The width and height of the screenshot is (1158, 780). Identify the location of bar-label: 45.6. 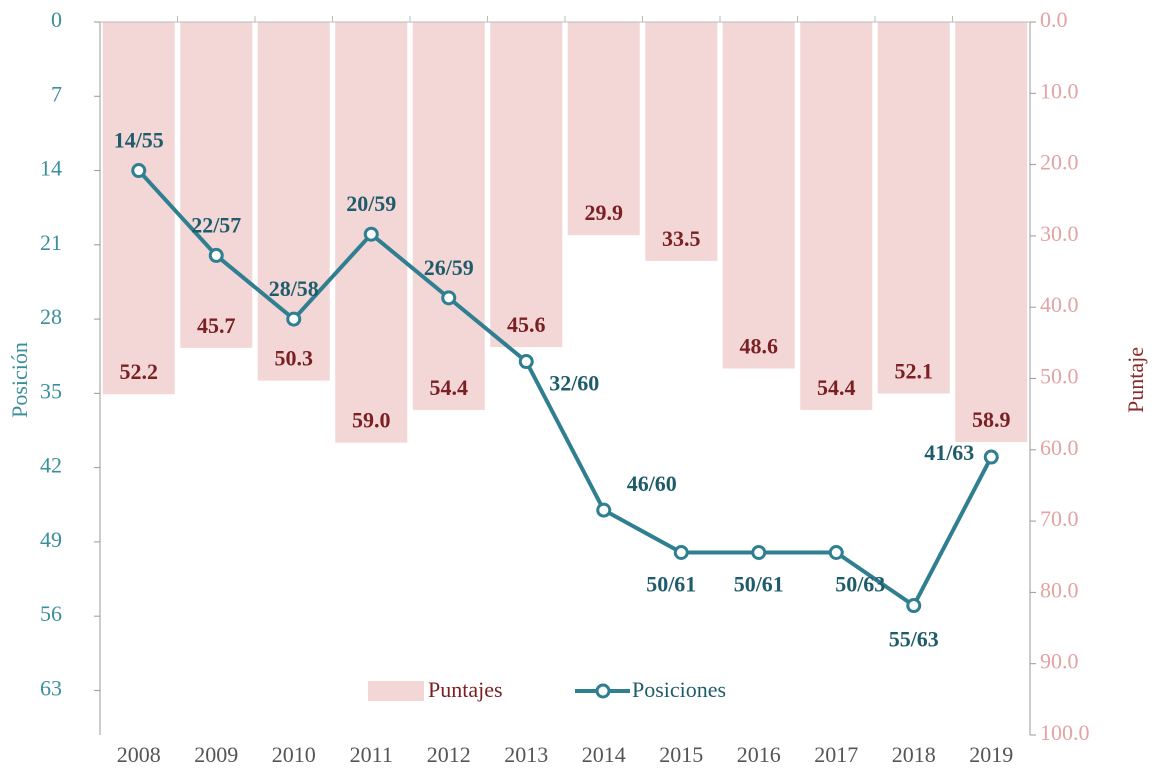
(526, 324).